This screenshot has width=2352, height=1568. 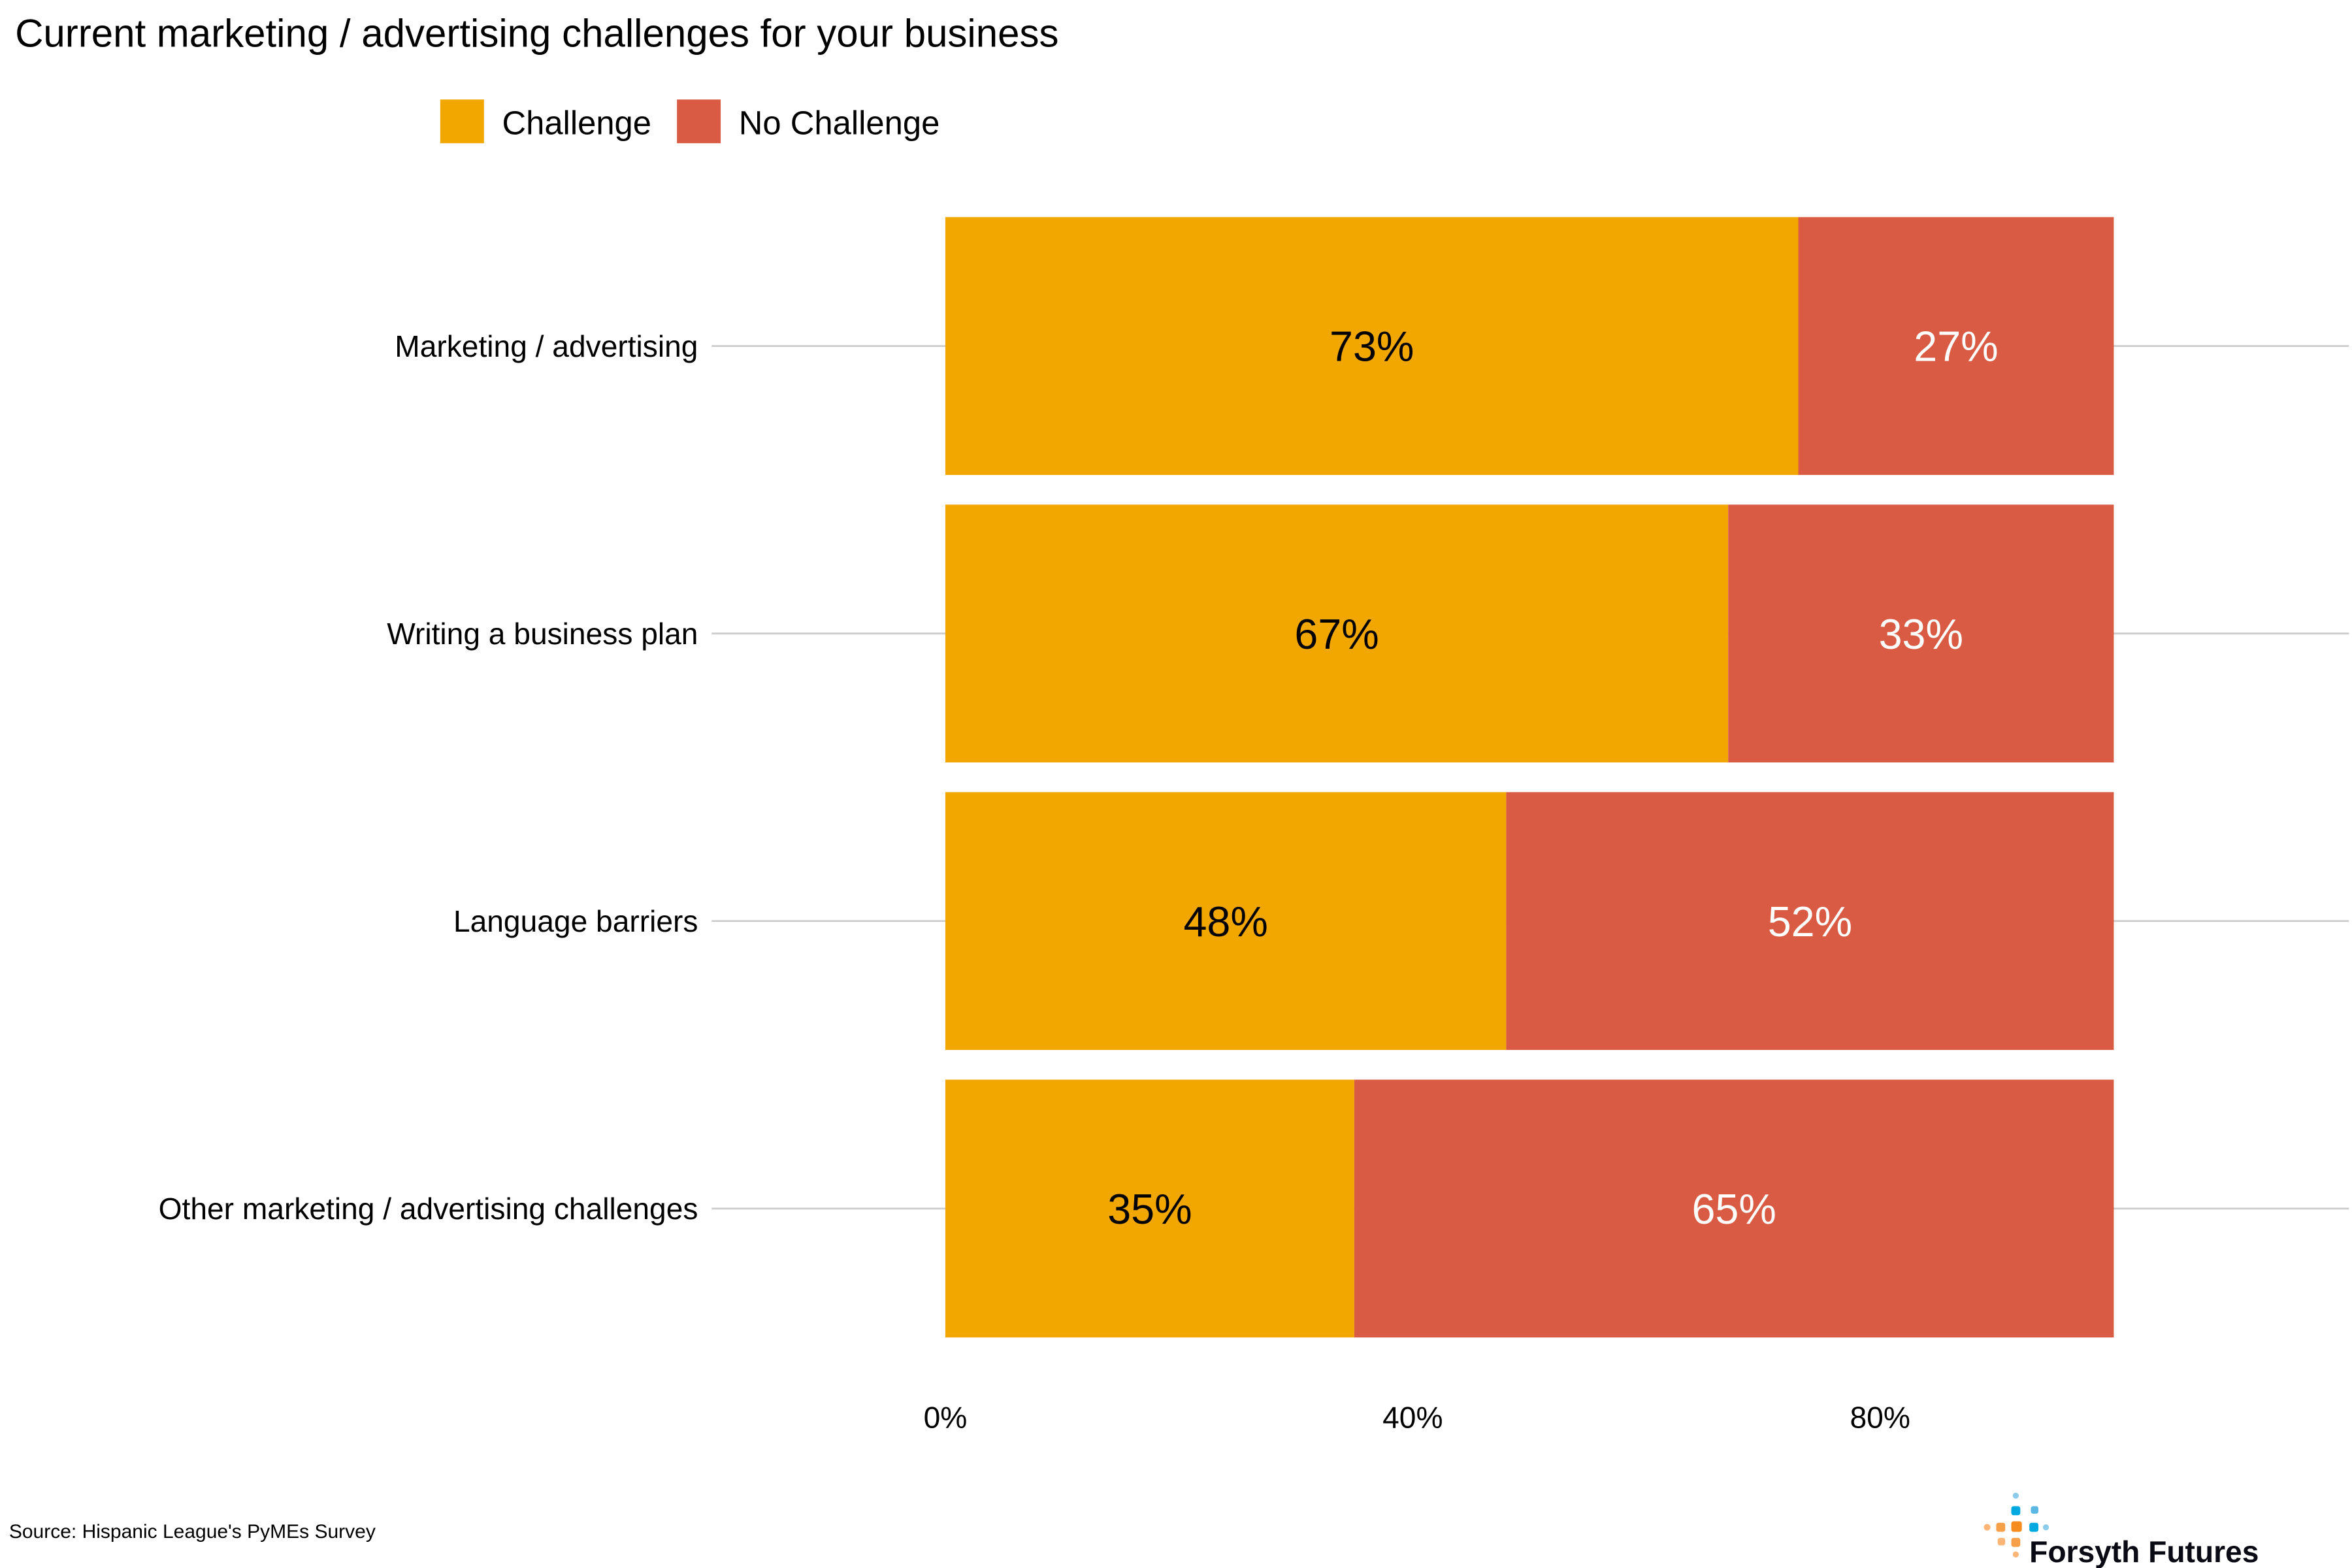 I want to click on data-label: 48%, so click(x=1225, y=921).